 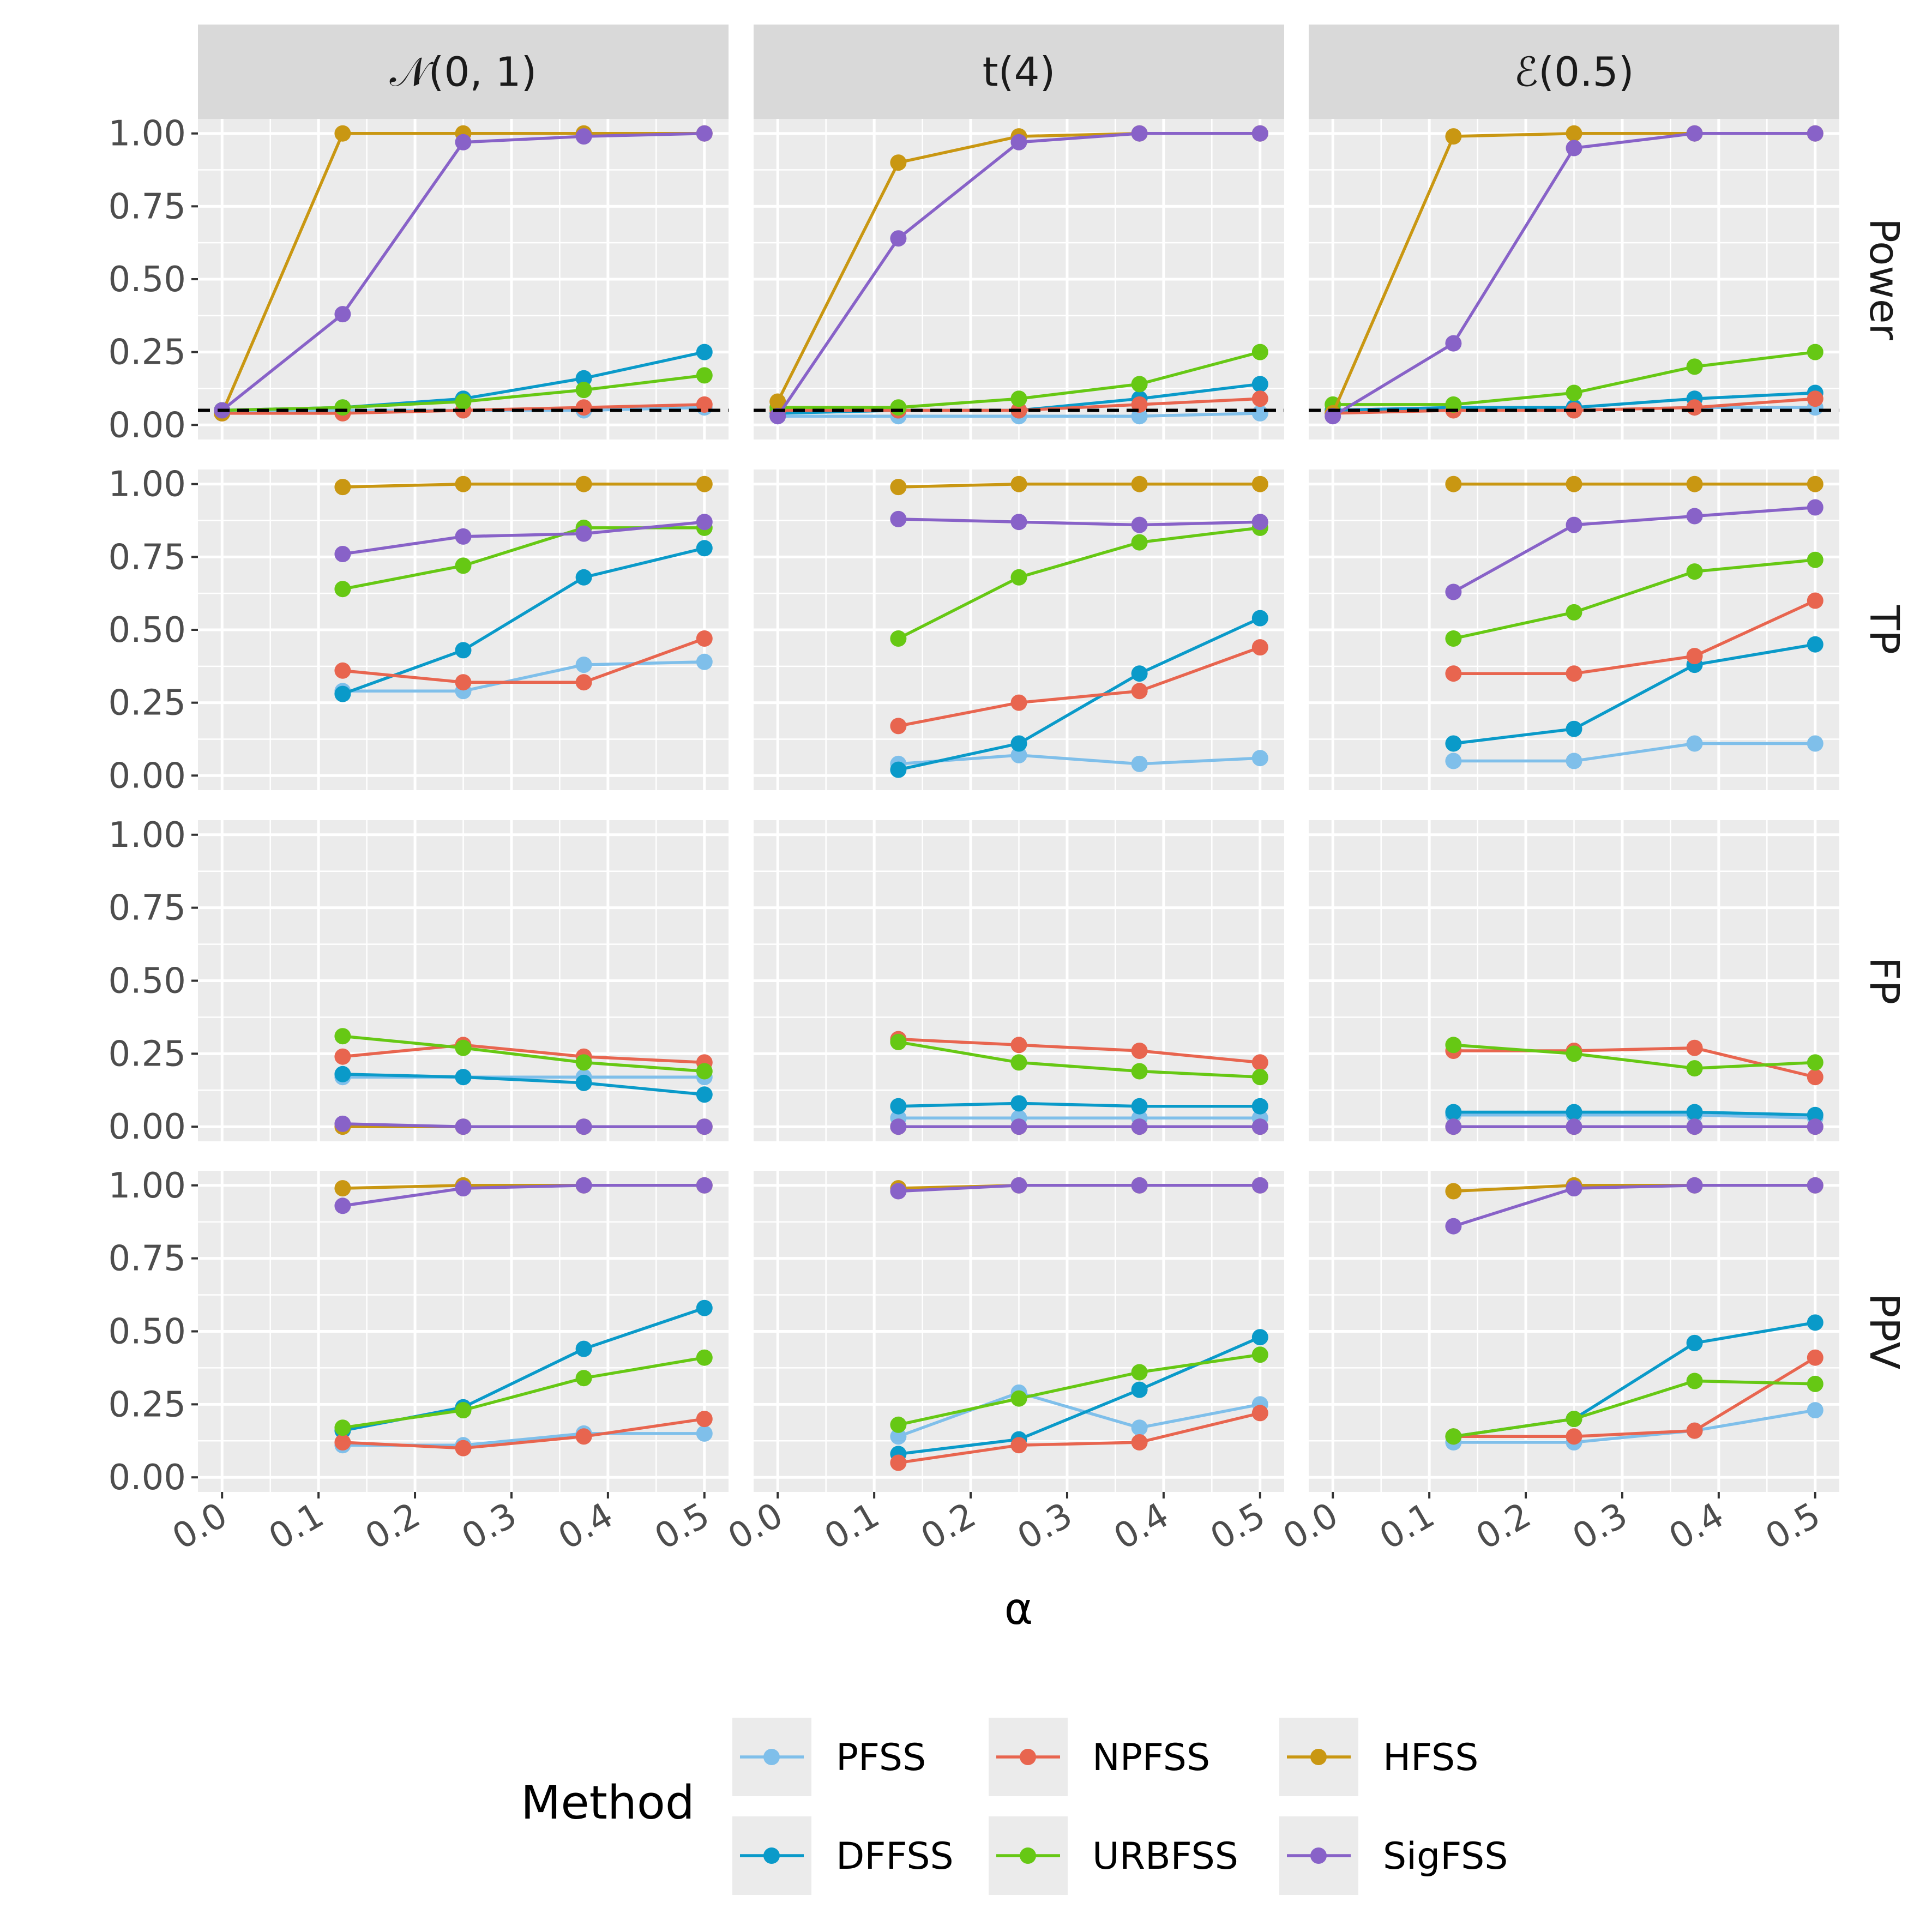 I want to click on legend: Method PFSS NPFSS HFSS DFFSS URBFSS SigFSS, so click(x=1014, y=1806).